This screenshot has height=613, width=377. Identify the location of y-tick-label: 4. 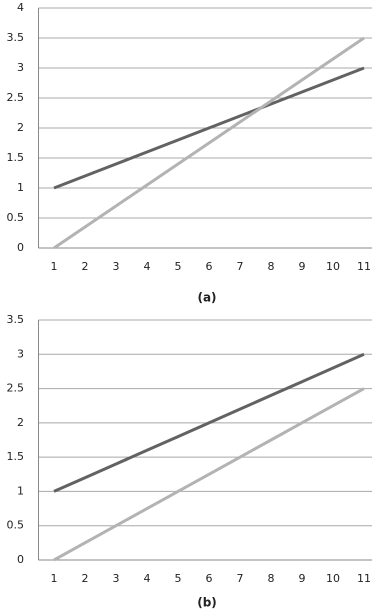
(20, 7).